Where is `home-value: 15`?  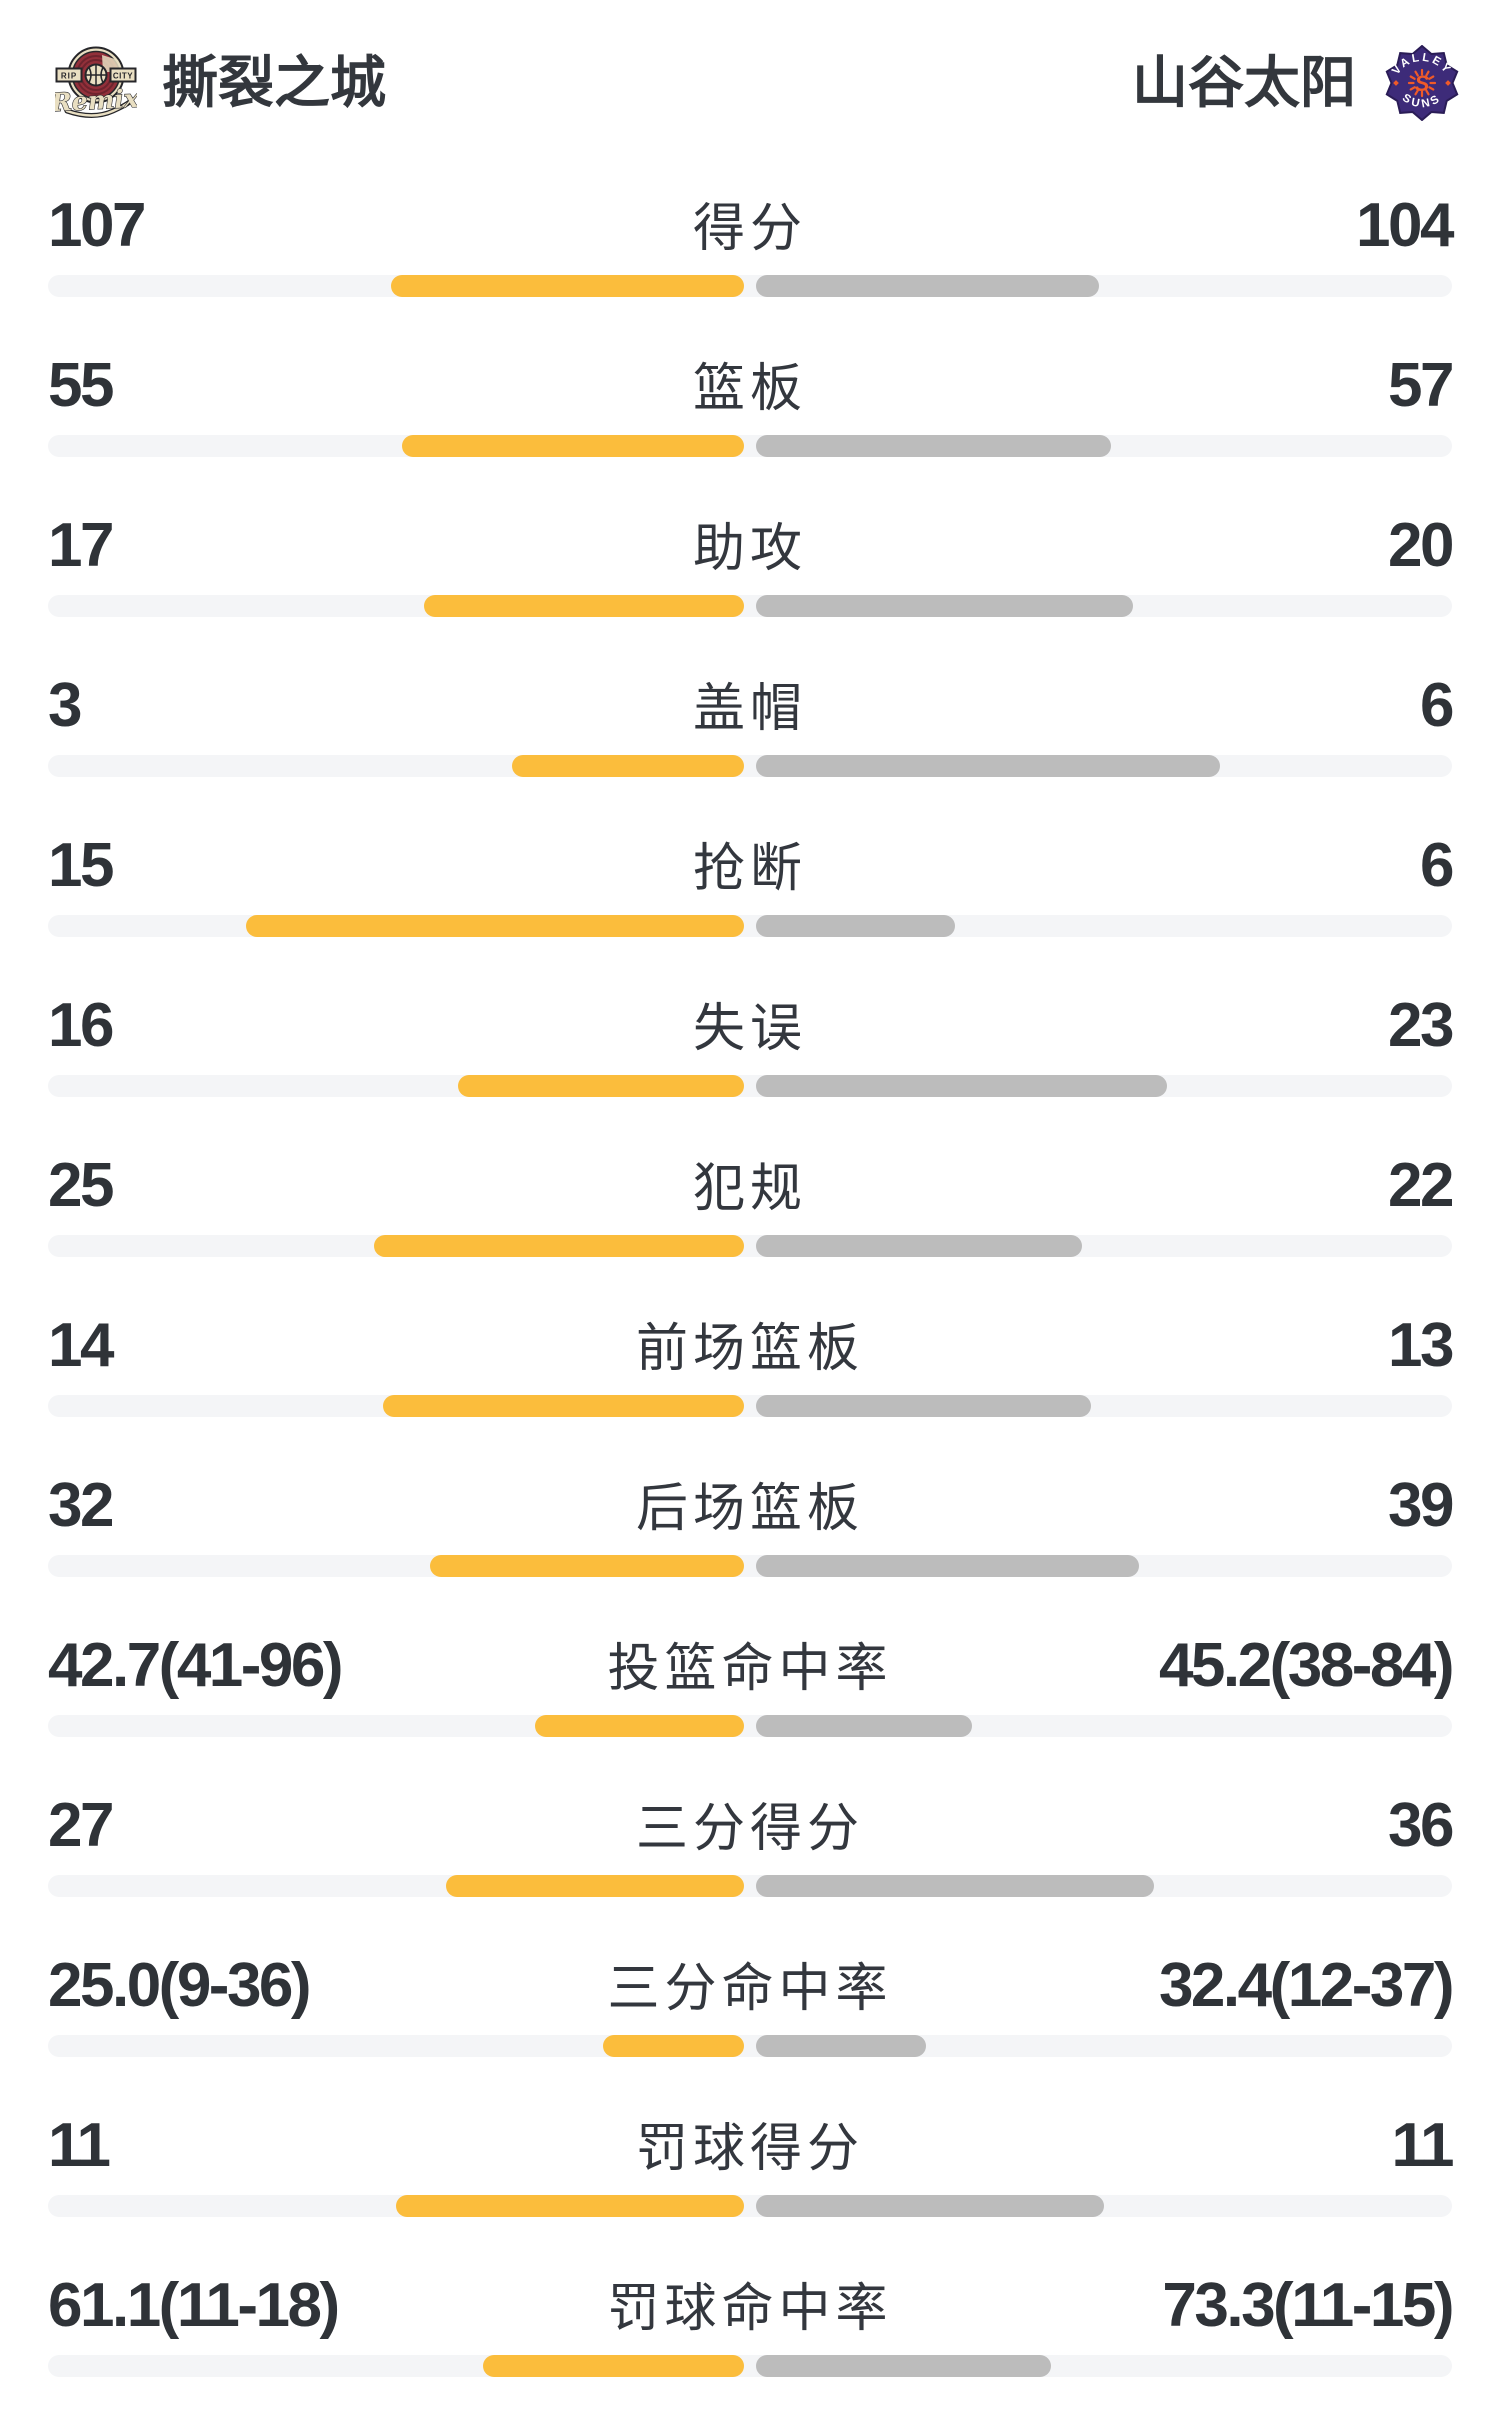 home-value: 15 is located at coordinates (81, 865).